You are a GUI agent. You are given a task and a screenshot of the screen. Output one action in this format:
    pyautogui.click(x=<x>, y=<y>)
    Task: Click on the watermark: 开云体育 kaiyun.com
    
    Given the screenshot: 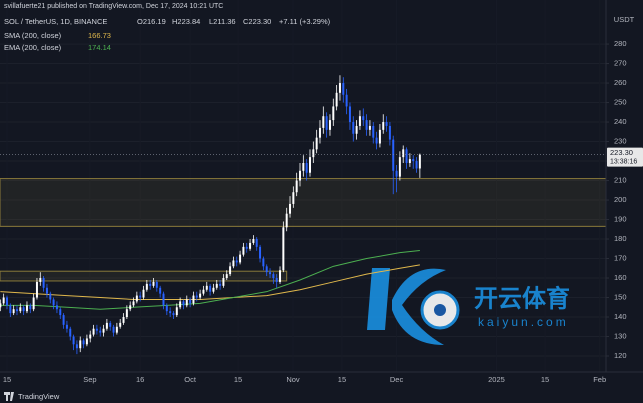 What is the action you would take?
    pyautogui.click(x=468, y=306)
    